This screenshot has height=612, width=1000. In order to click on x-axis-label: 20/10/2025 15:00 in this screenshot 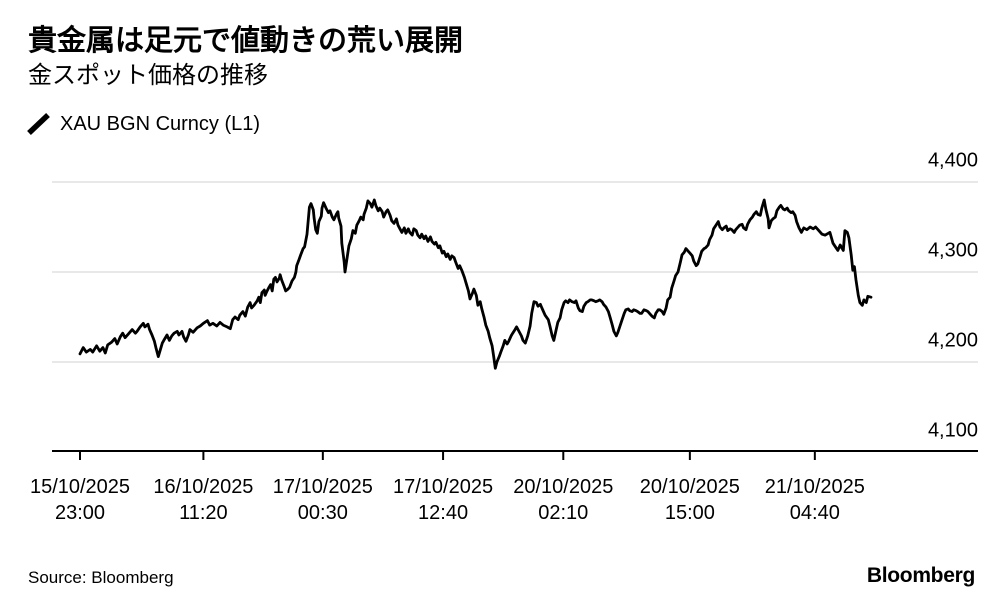, I will do `click(690, 500)`.